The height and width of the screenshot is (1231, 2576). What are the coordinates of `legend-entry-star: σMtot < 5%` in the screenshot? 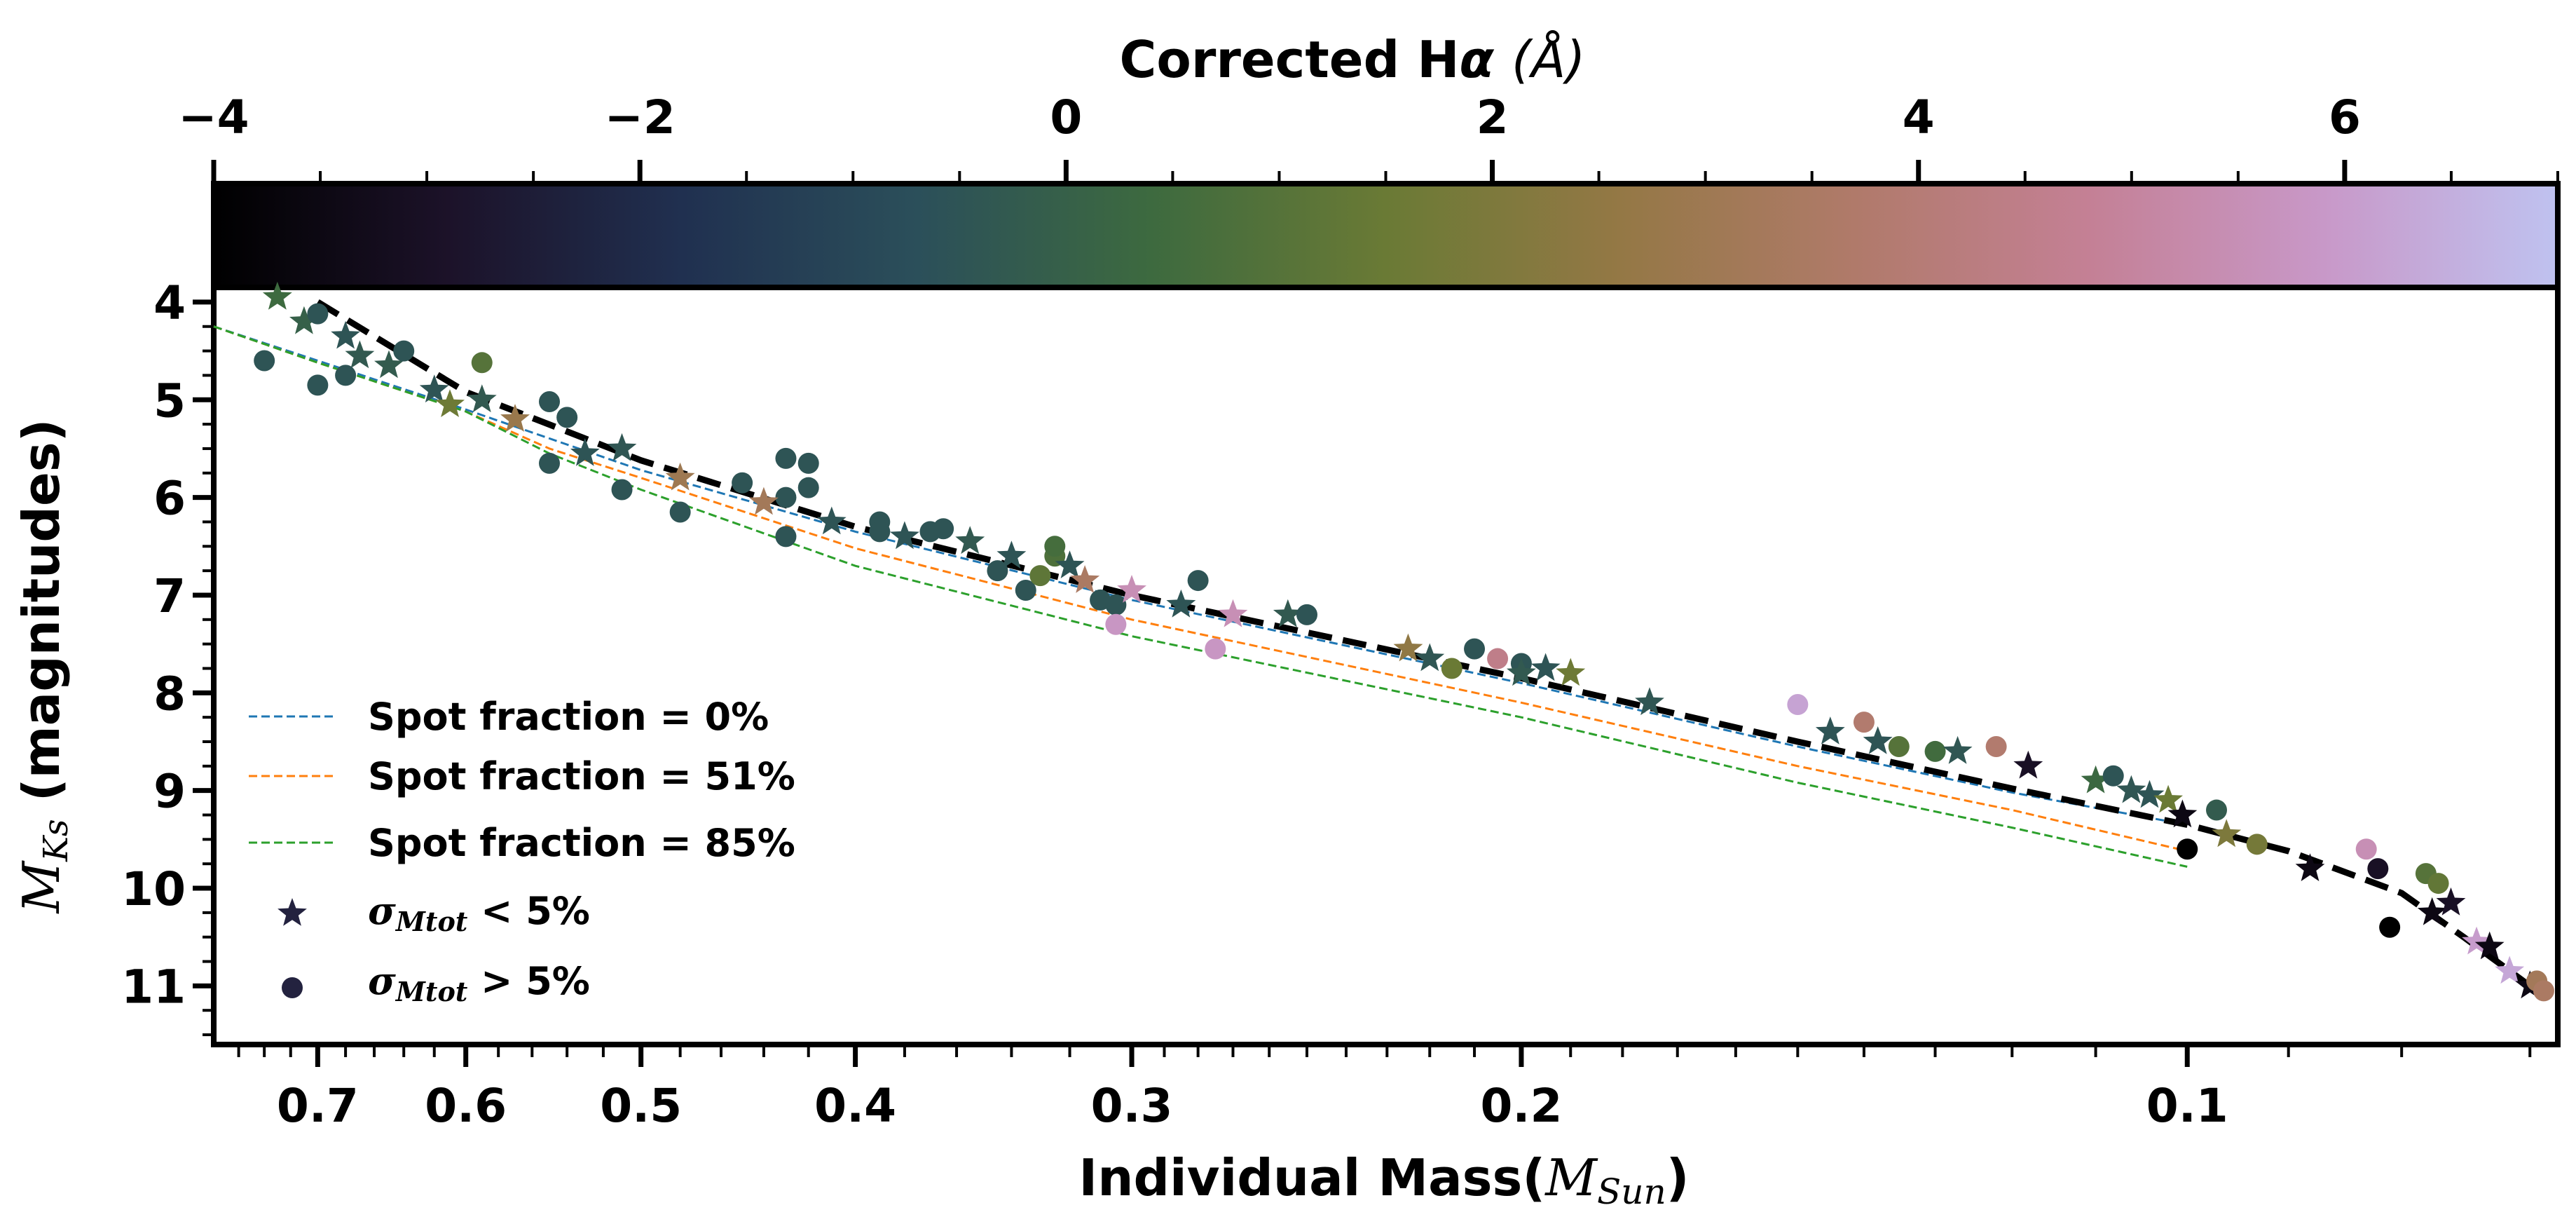 It's located at (434, 912).